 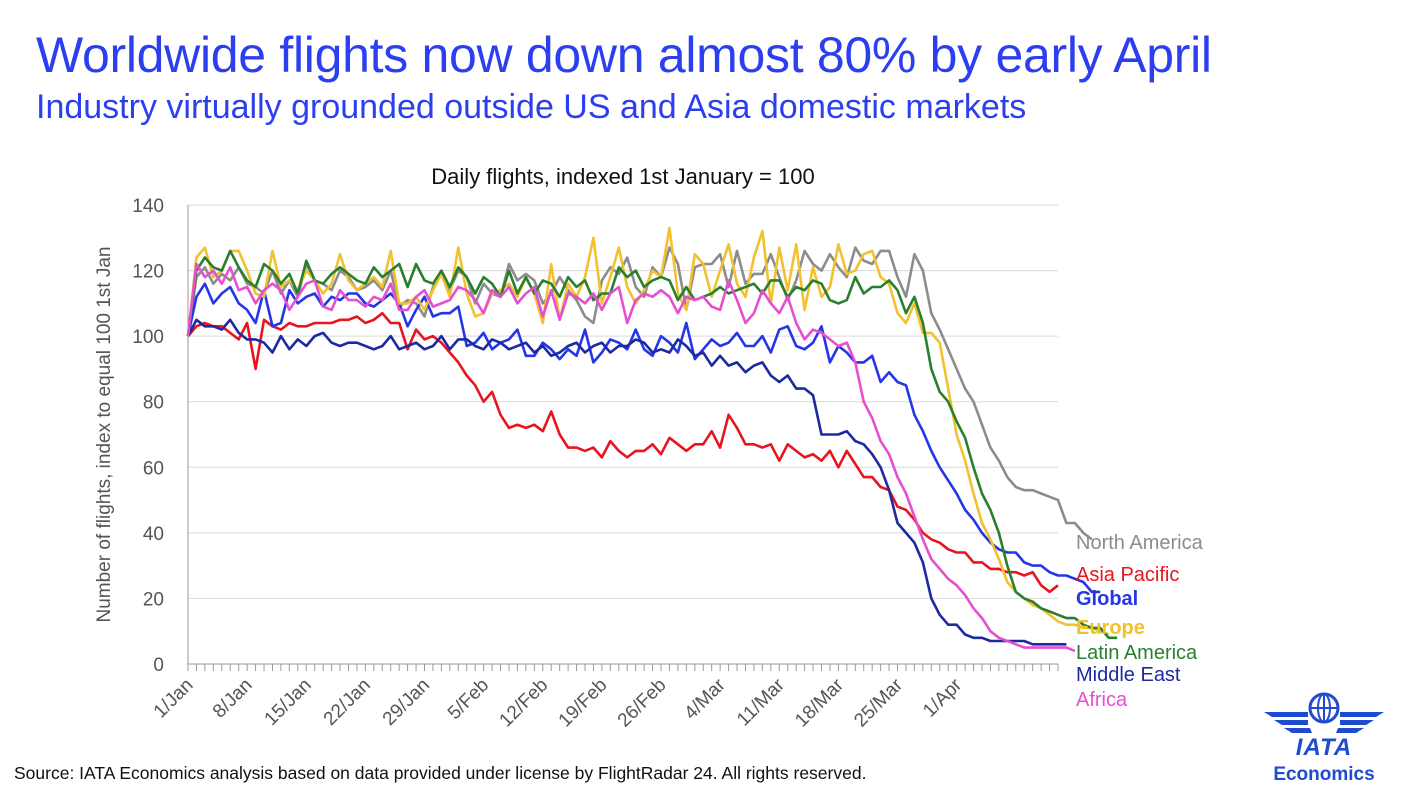 I want to click on y-tick-label: 80, so click(x=153, y=403).